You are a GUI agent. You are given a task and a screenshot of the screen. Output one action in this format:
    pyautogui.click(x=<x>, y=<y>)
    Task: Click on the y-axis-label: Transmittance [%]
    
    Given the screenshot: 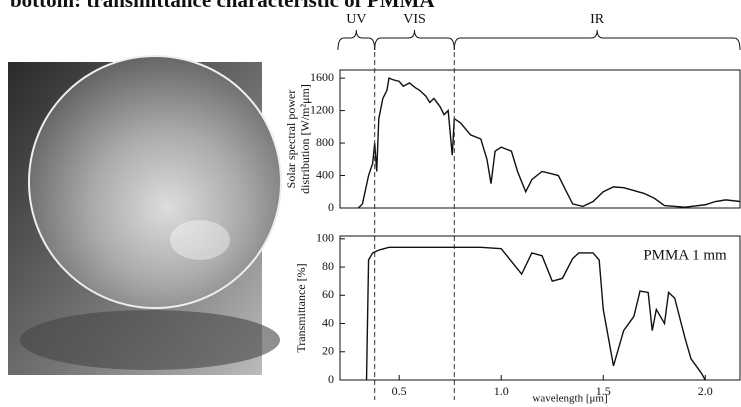 What is the action you would take?
    pyautogui.click(x=301, y=307)
    